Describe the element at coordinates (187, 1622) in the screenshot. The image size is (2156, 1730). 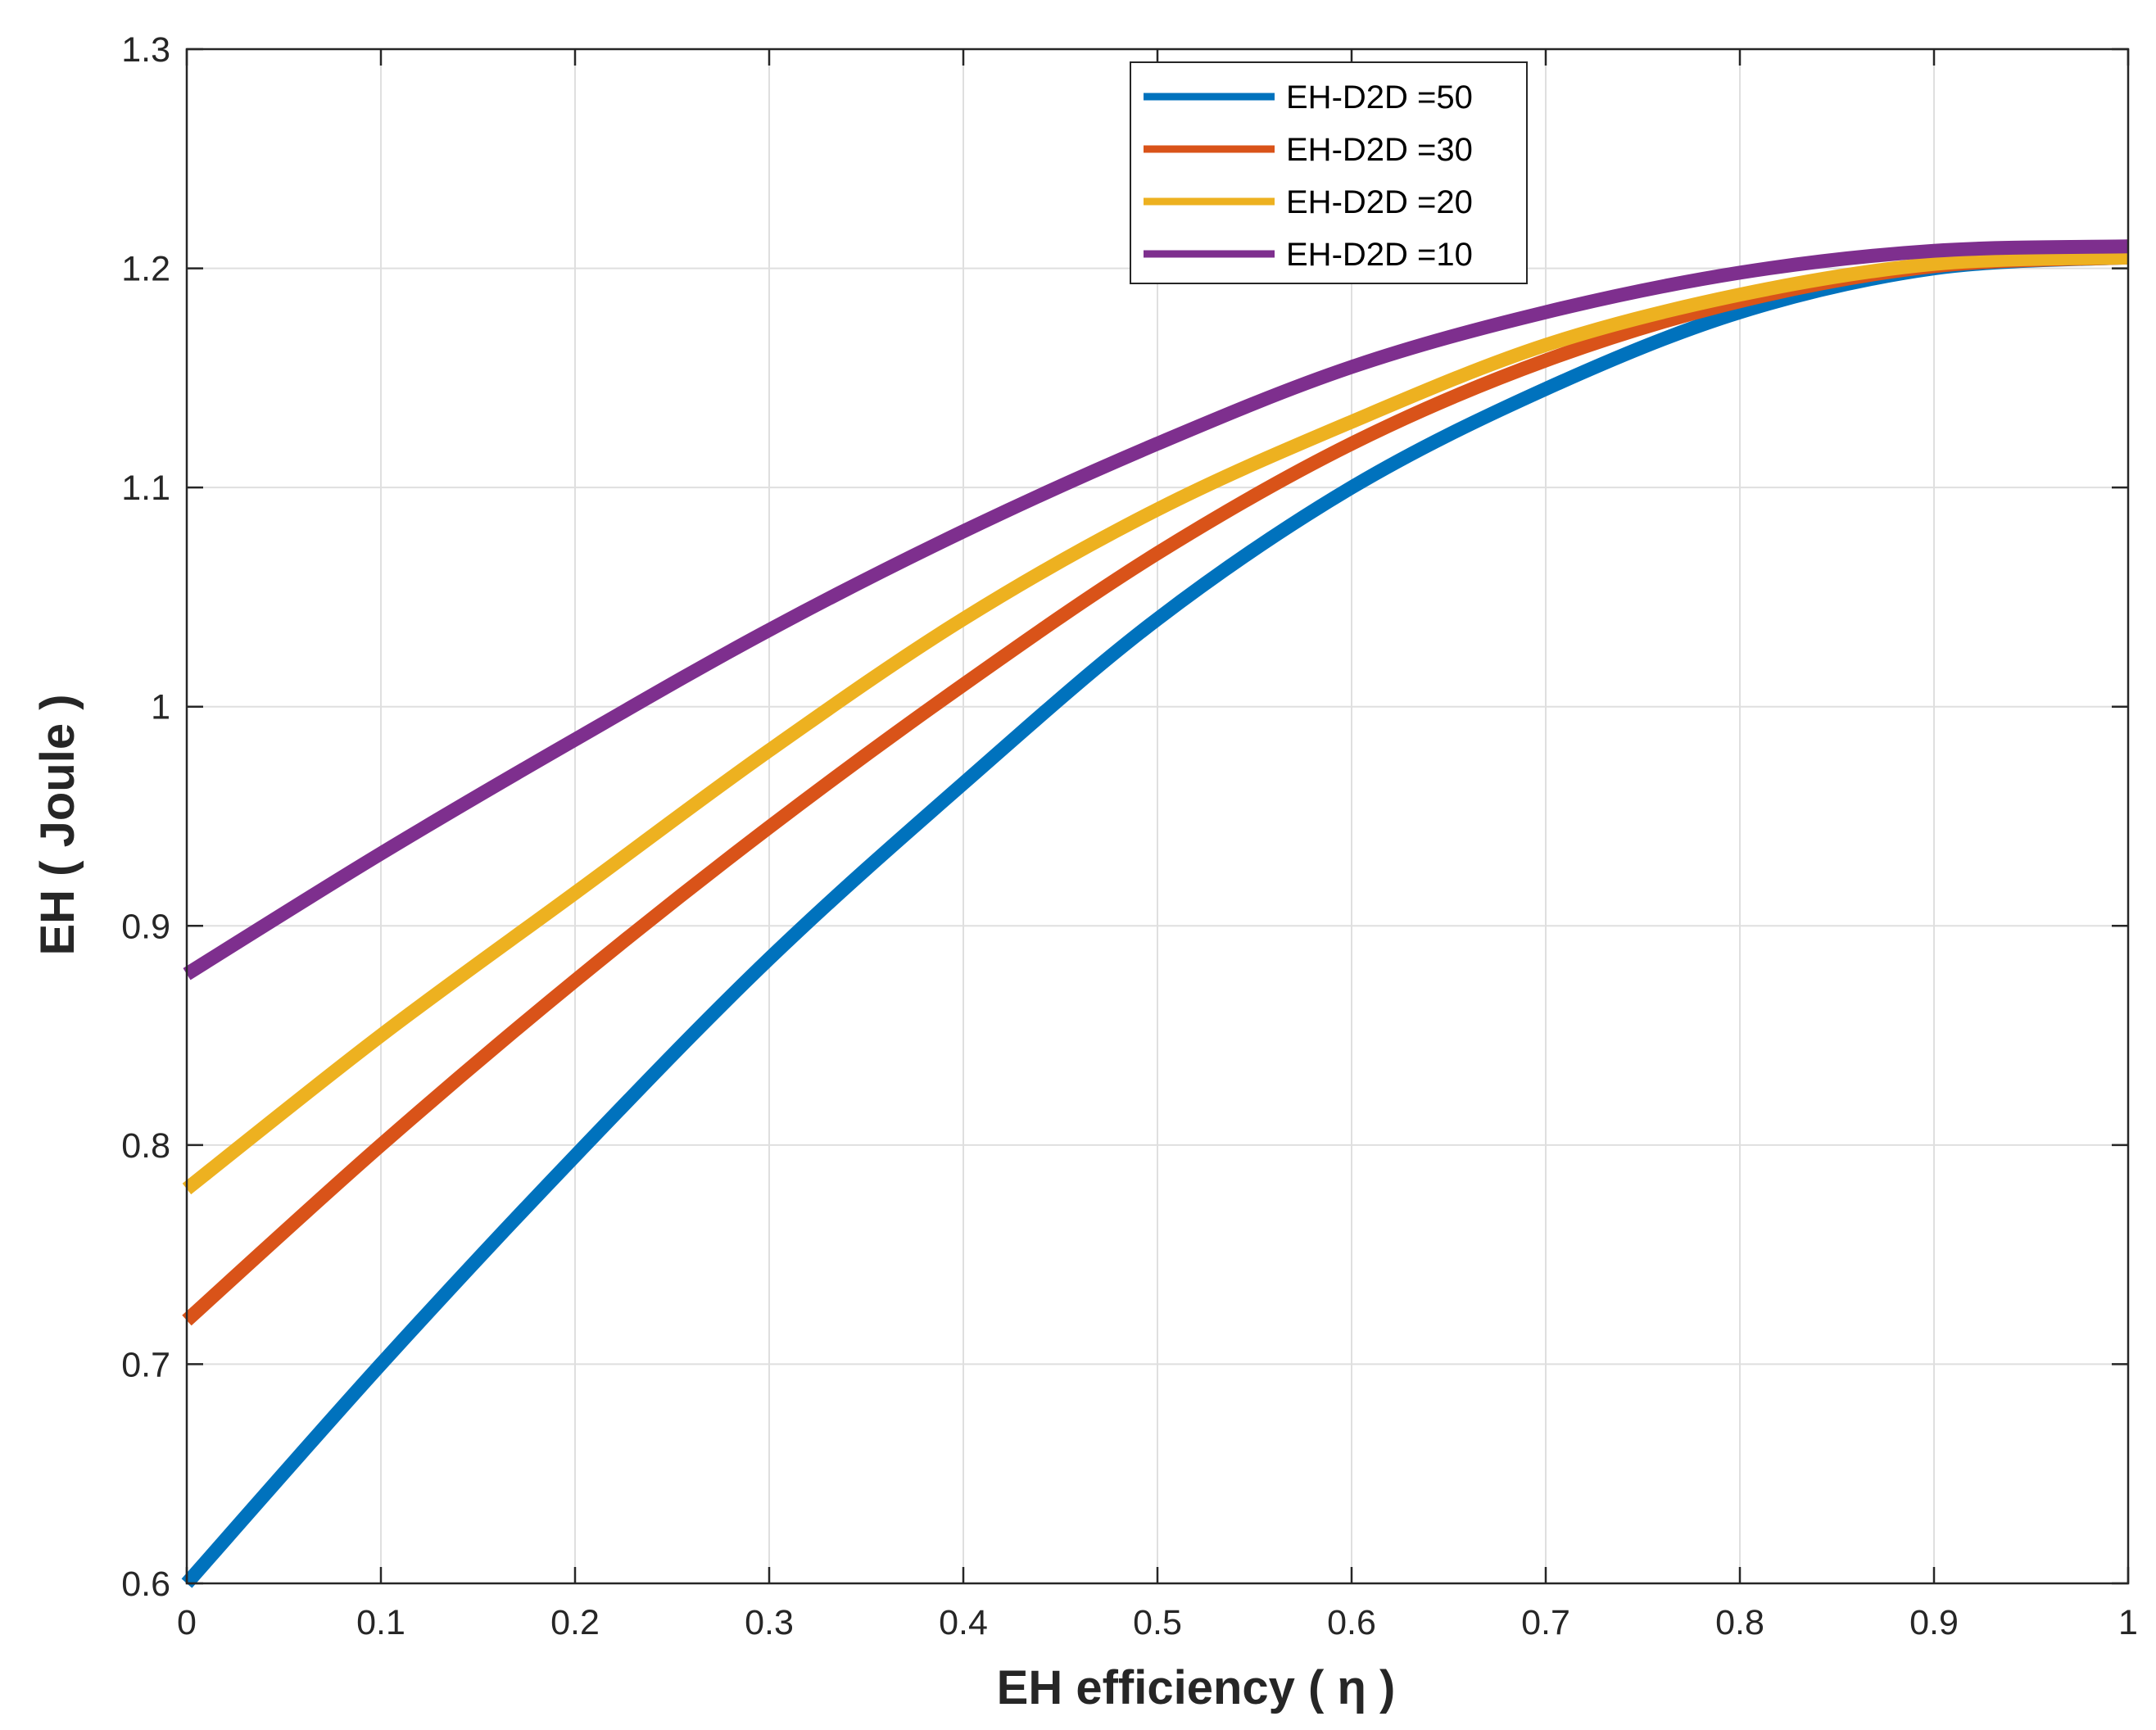
I see `x-tick-label: 0` at that location.